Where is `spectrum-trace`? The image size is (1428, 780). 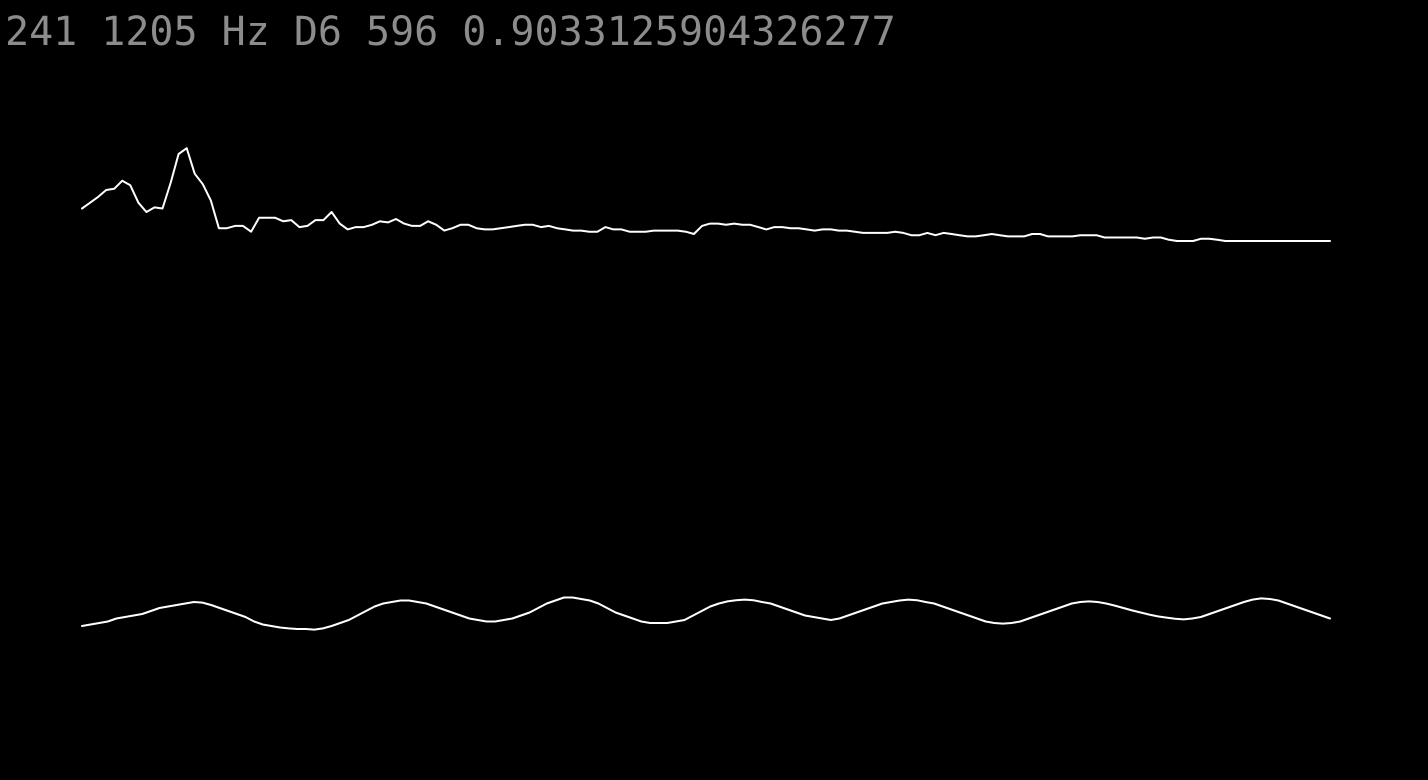
spectrum-trace is located at coordinates (706, 194).